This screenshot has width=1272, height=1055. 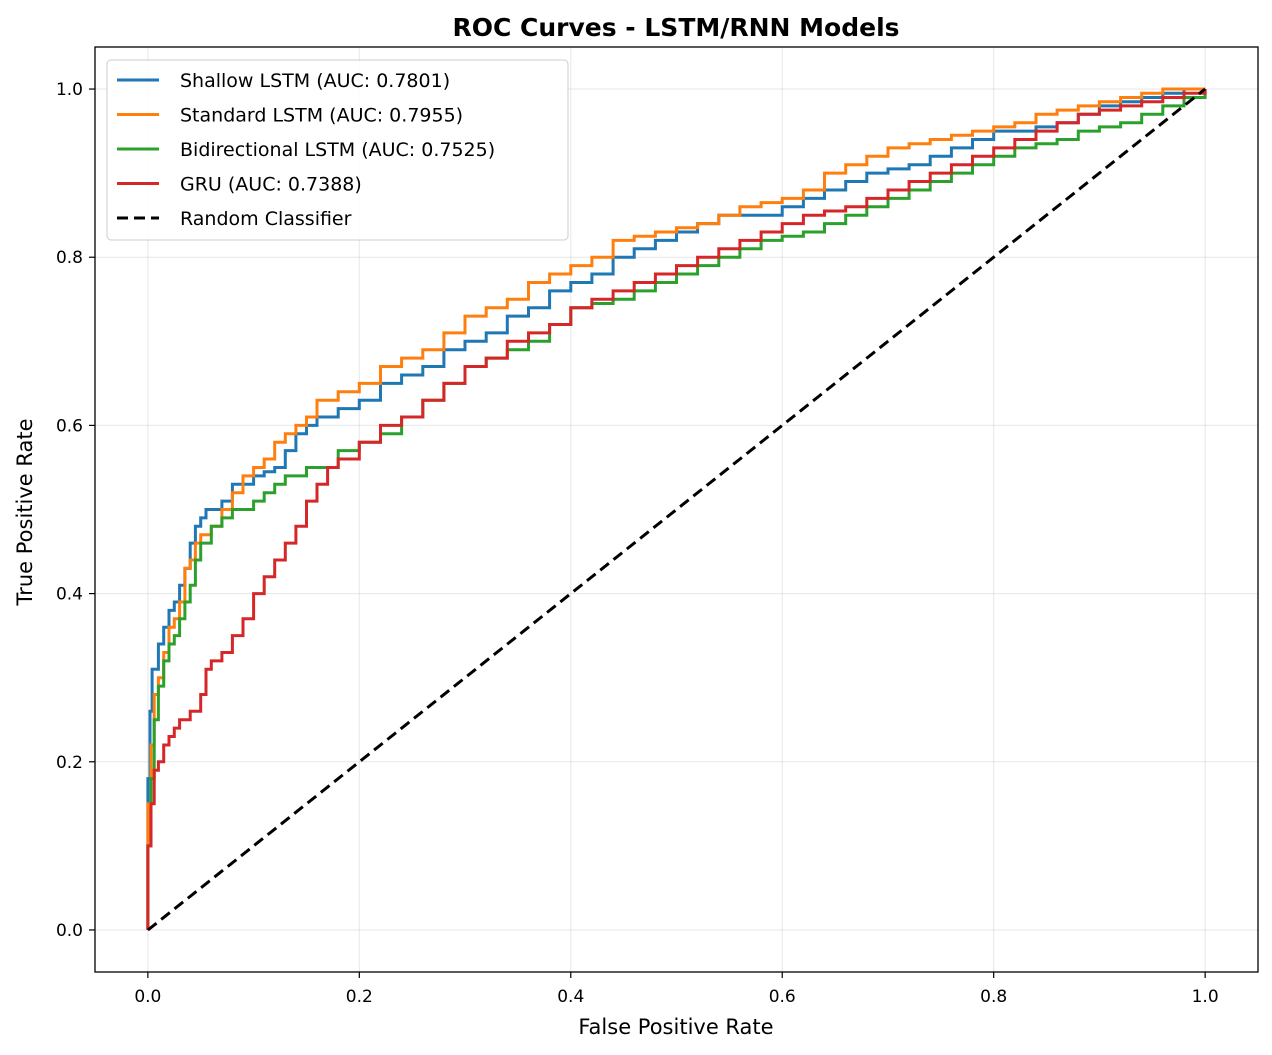 What do you see at coordinates (69, 931) in the screenshot?
I see `y-tick-label: 0.0` at bounding box center [69, 931].